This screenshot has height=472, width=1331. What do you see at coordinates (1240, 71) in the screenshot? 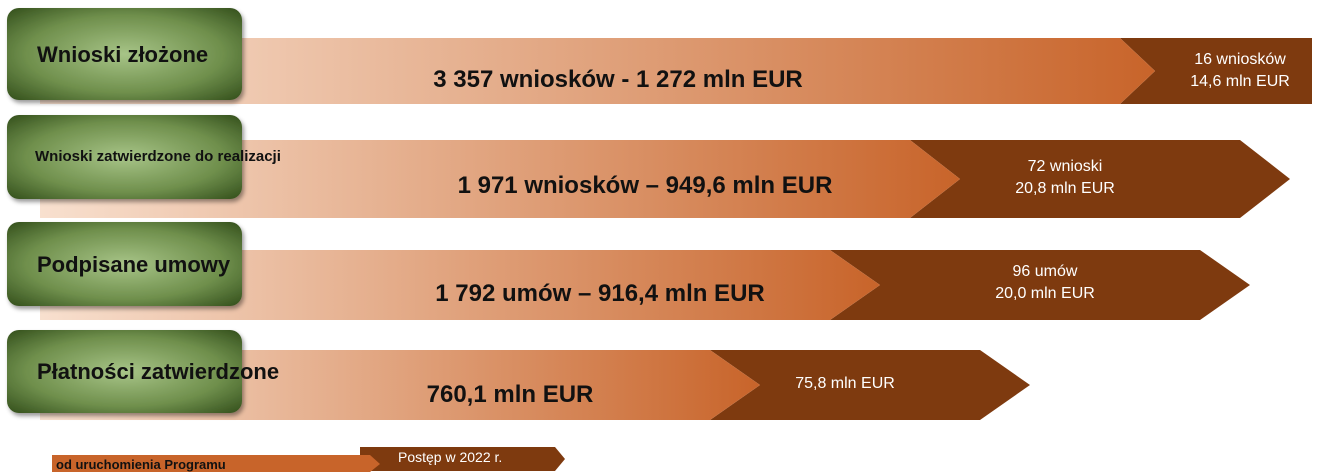
I see `progress-text: 16 wniosków 14,6 mln EUR` at bounding box center [1240, 71].